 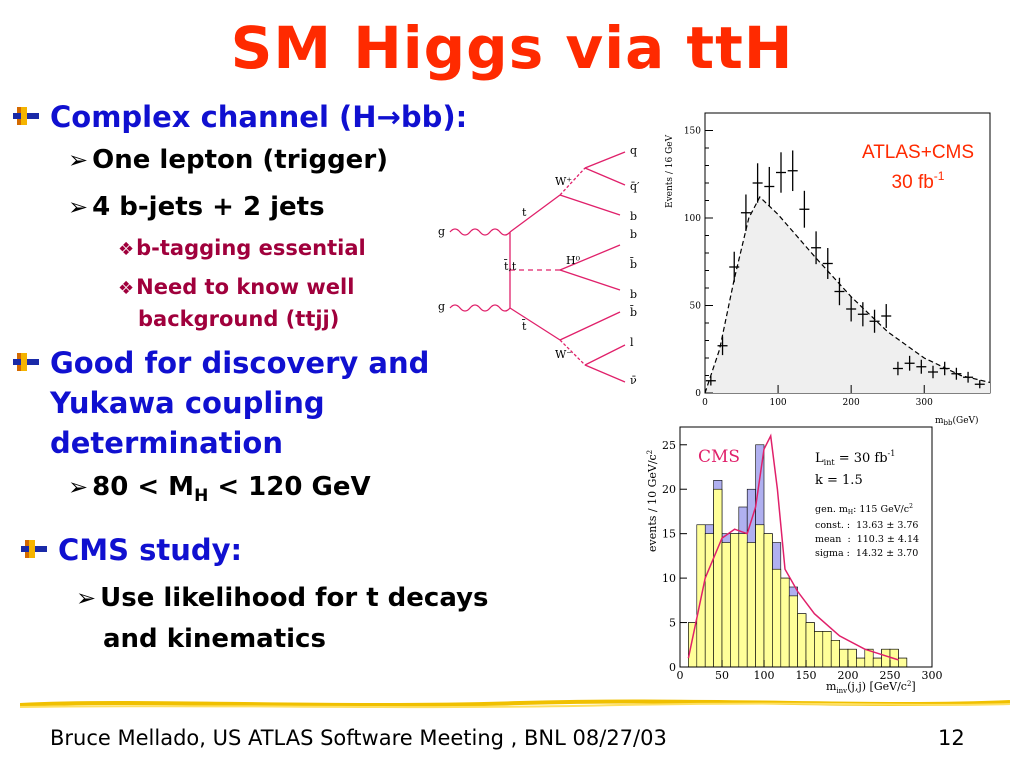 I want to click on lepton-line, so click(x=605, y=355).